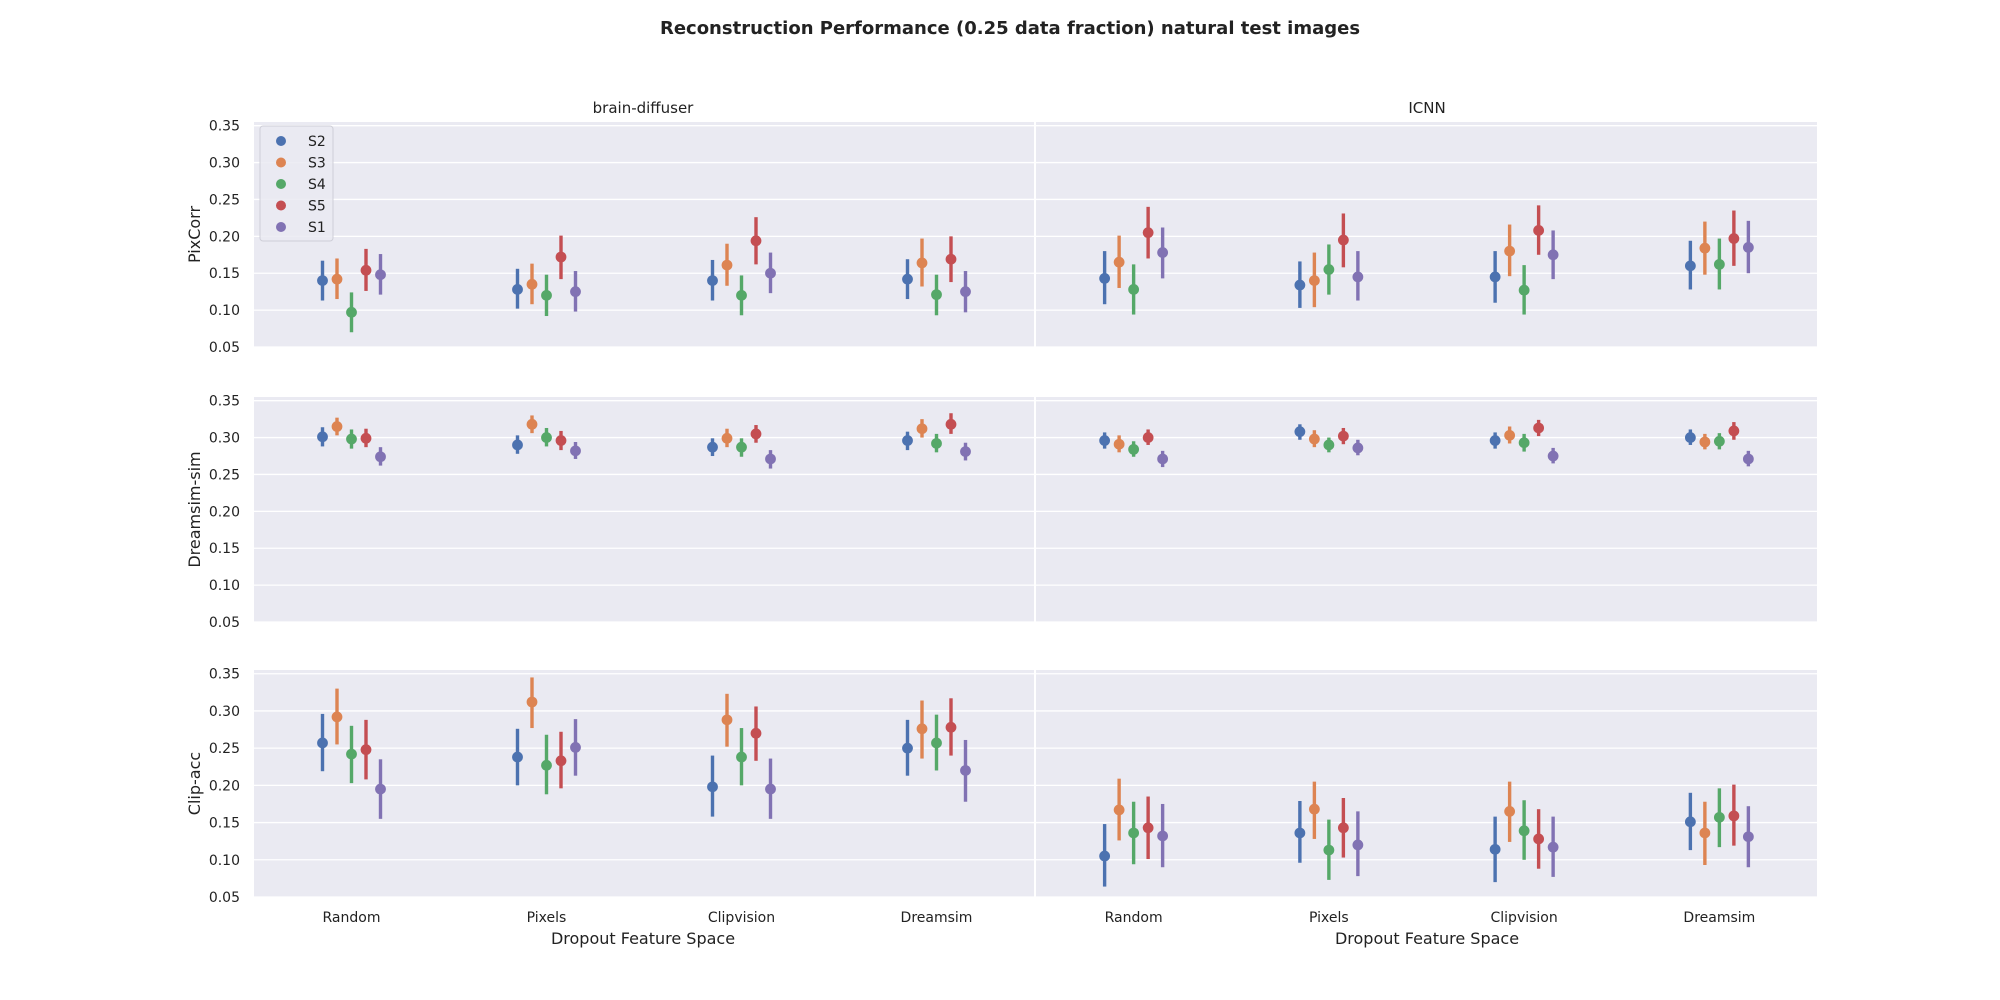 Image resolution: width=2000 pixels, height=1000 pixels. Describe the element at coordinates (296, 183) in the screenshot. I see `legend: S2 S3 S4 S5 S1` at that location.